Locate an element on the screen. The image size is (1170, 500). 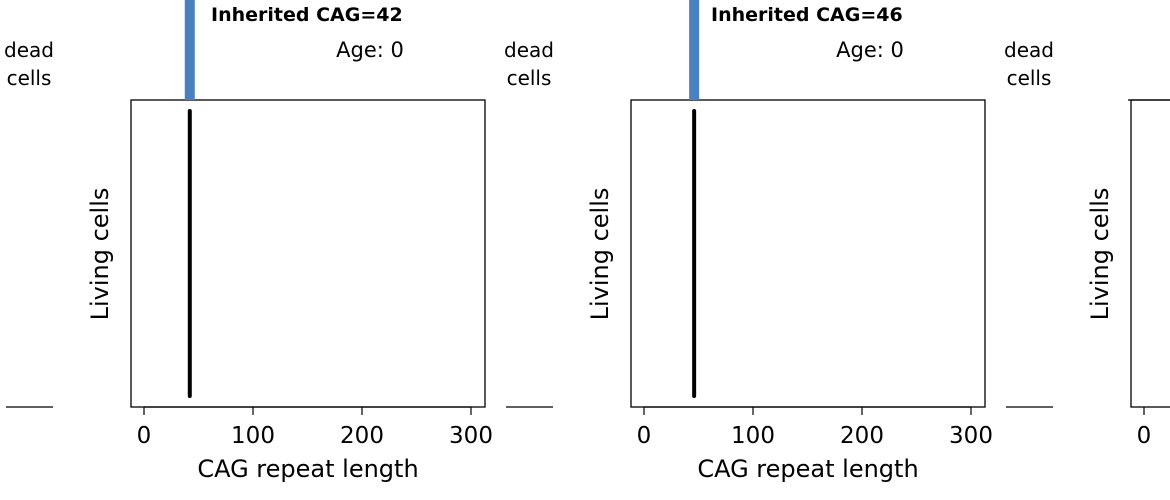
plot-frame is located at coordinates (1150, 253).